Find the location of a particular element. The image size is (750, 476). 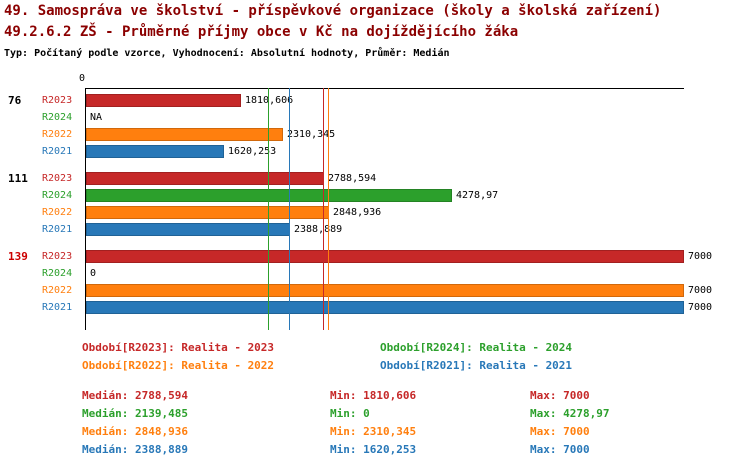

legend-item-r2021: Období[R2021]: Realita - 2021 is located at coordinates (476, 365).